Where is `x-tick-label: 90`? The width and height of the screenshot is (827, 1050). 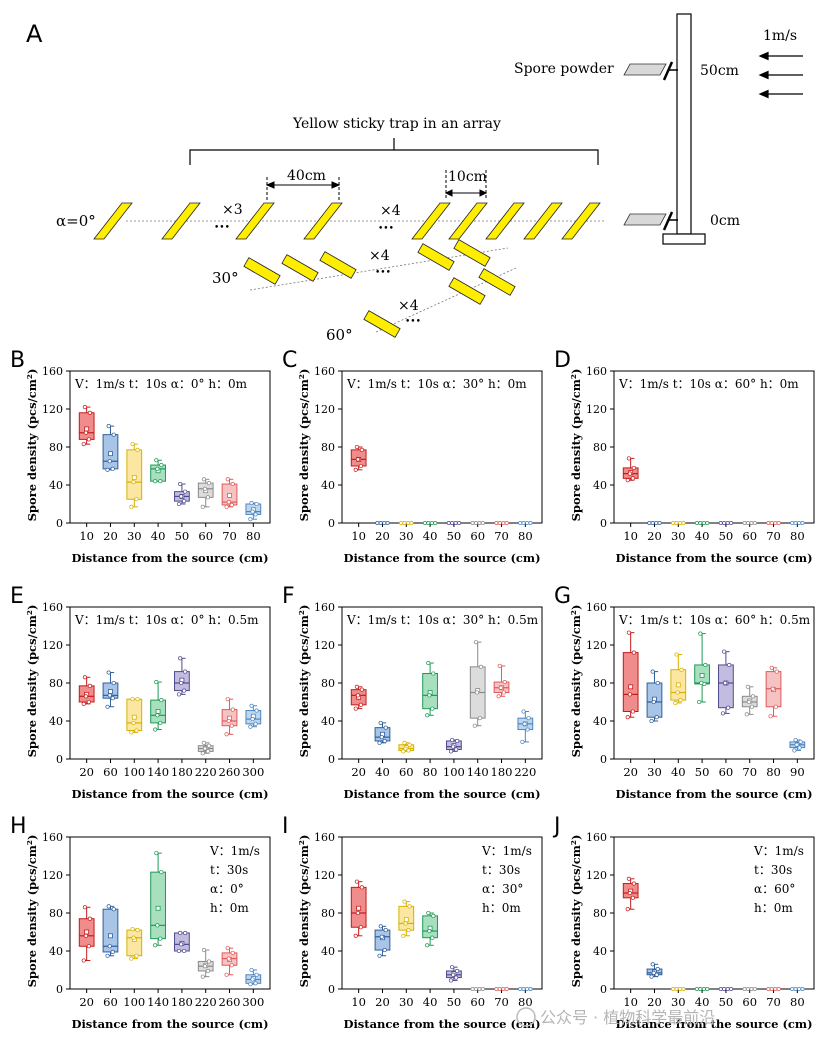
x-tick-label: 90 is located at coordinates (797, 772).